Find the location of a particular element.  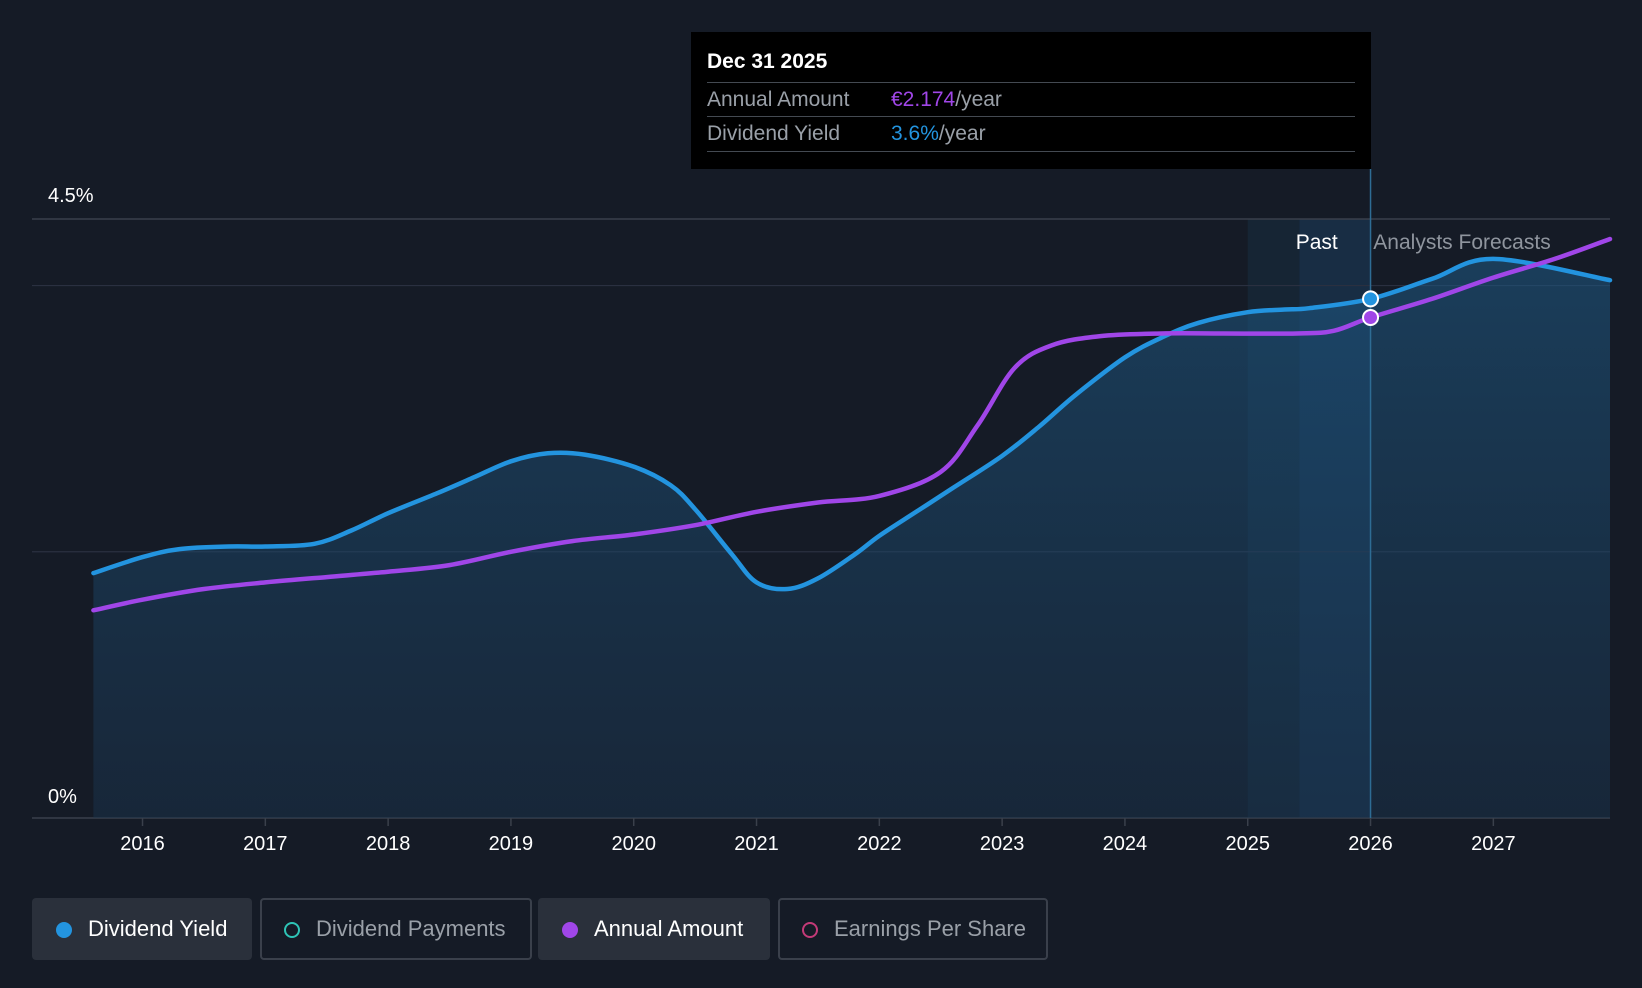

x-tick-label: 2023 is located at coordinates (1002, 844).